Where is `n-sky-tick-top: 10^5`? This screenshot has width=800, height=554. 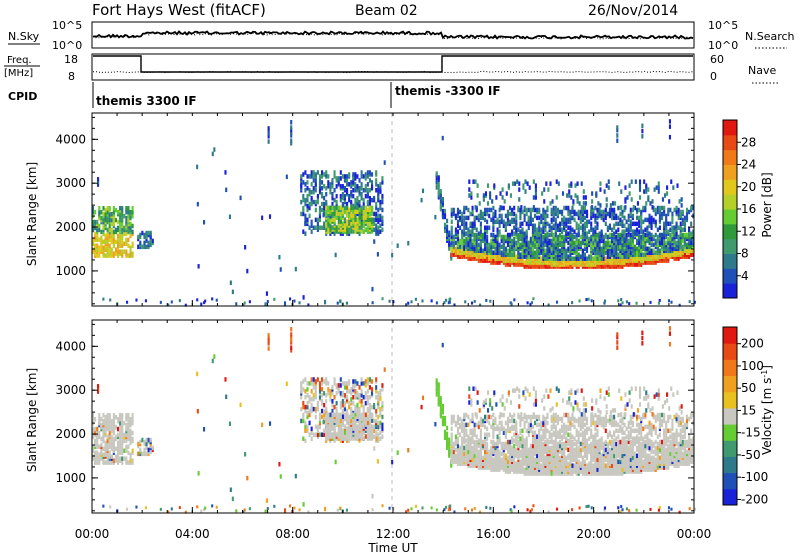 n-sky-tick-top: 10^5 is located at coordinates (67, 25).